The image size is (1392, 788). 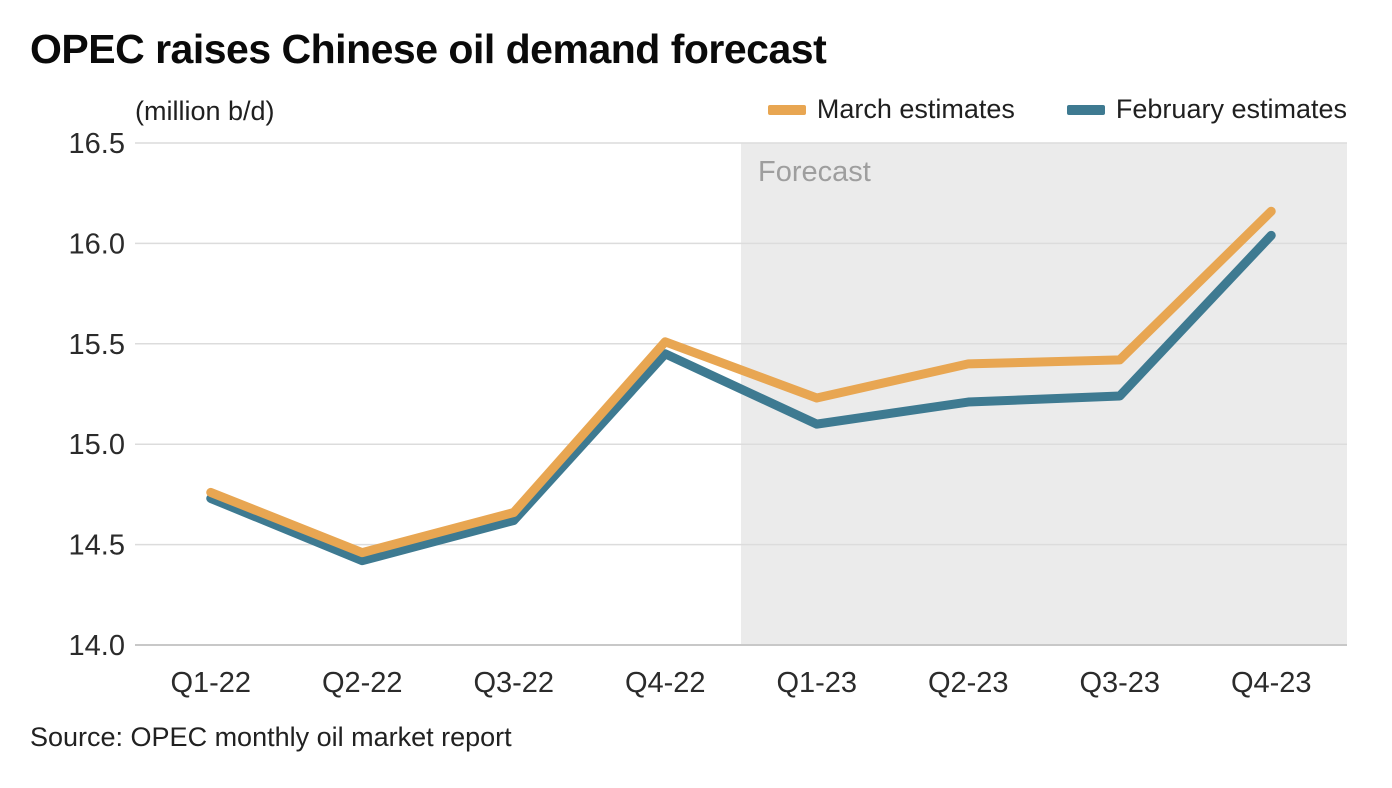 I want to click on march-series-label: March estimates, so click(x=915, y=109).